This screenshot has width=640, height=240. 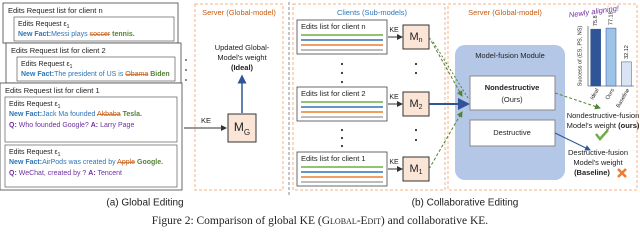 I want to click on model-label: Mn, so click(x=415, y=37).